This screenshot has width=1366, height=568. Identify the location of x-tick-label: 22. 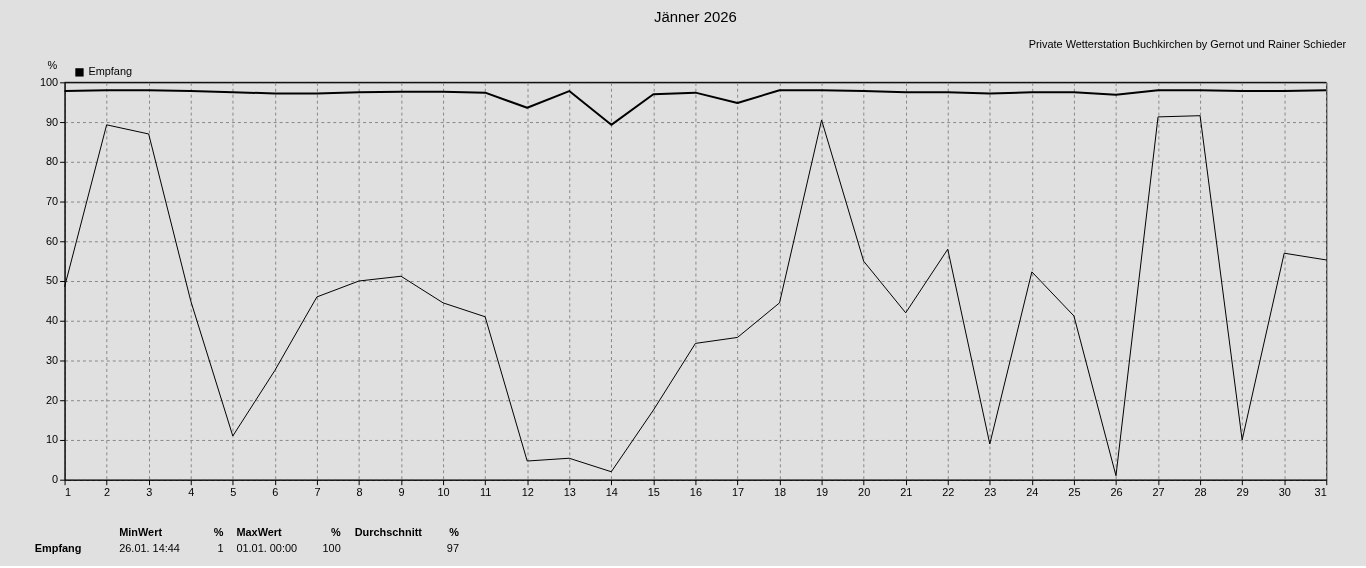
(948, 492).